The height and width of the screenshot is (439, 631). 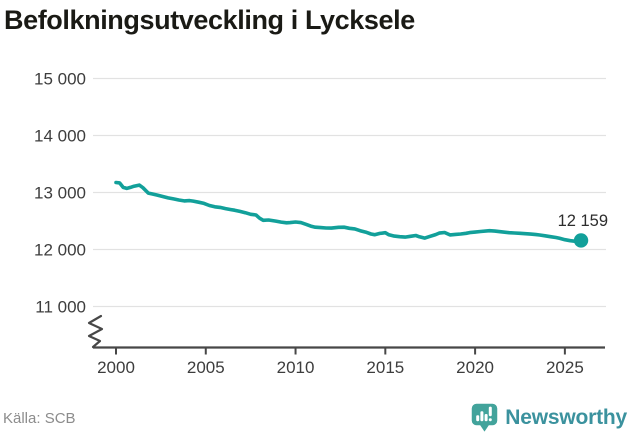 I want to click on x-tick-label: 2020, so click(x=475, y=367).